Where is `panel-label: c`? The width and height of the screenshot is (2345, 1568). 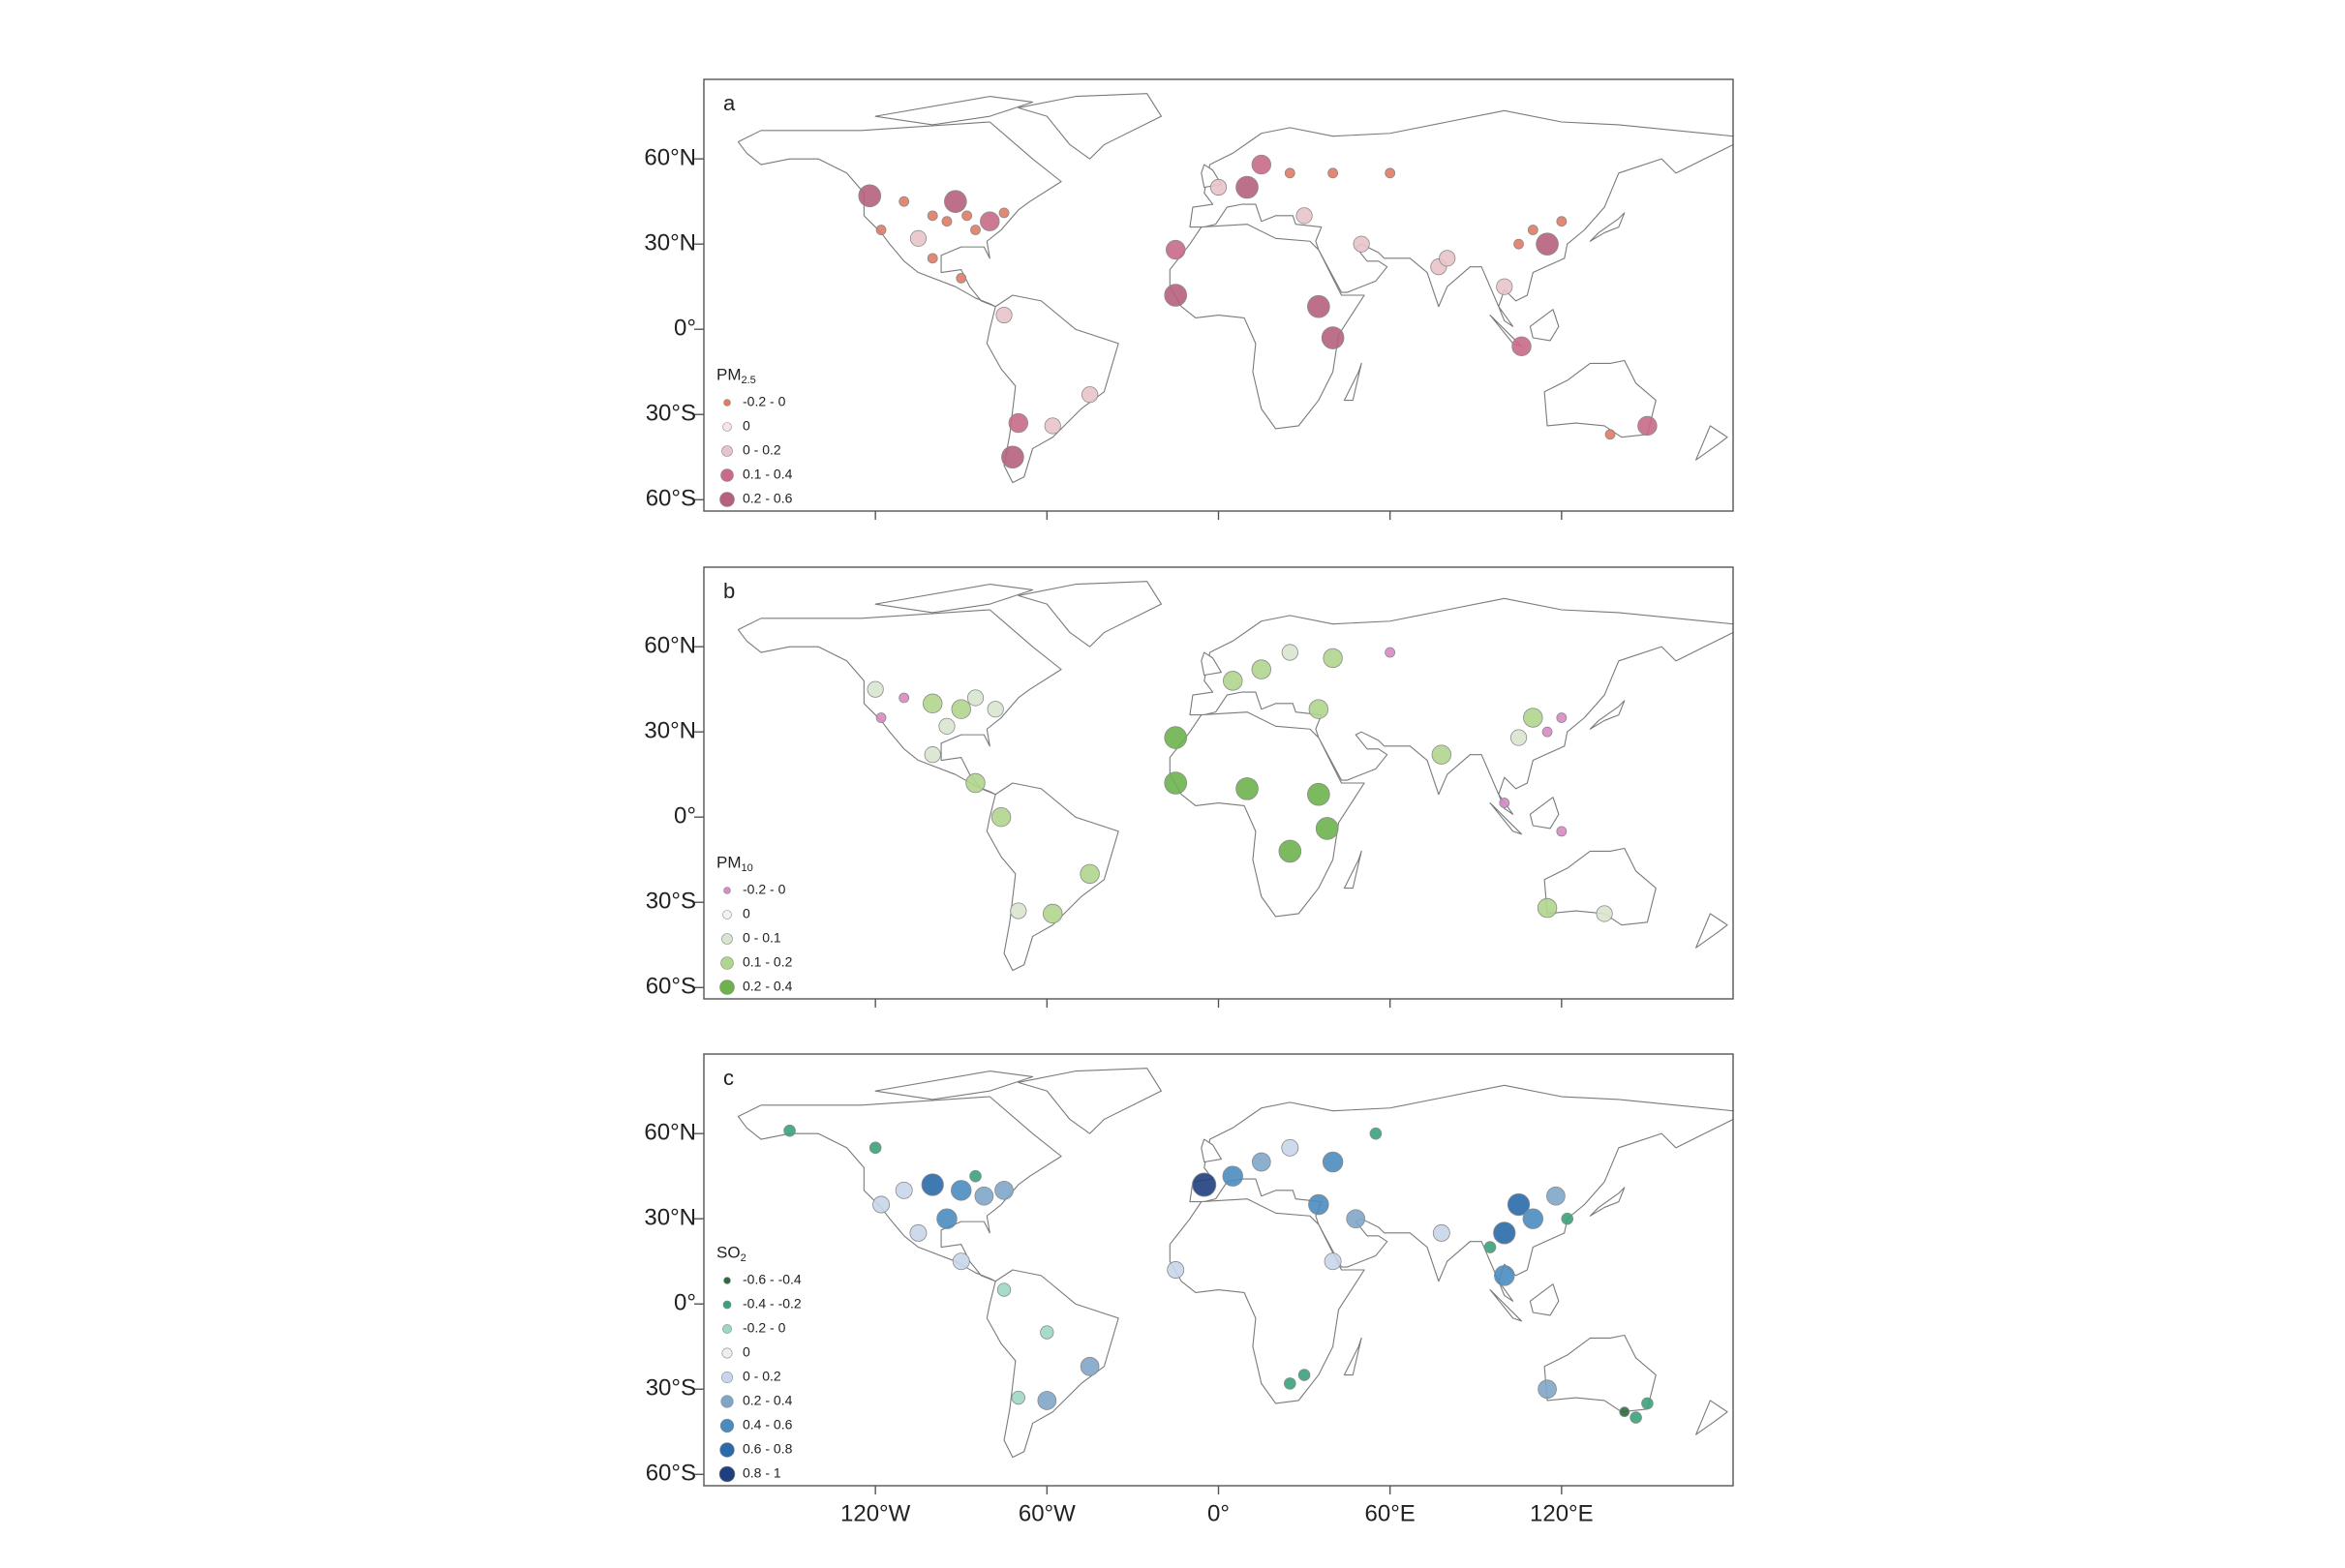
panel-label: c is located at coordinates (728, 1078).